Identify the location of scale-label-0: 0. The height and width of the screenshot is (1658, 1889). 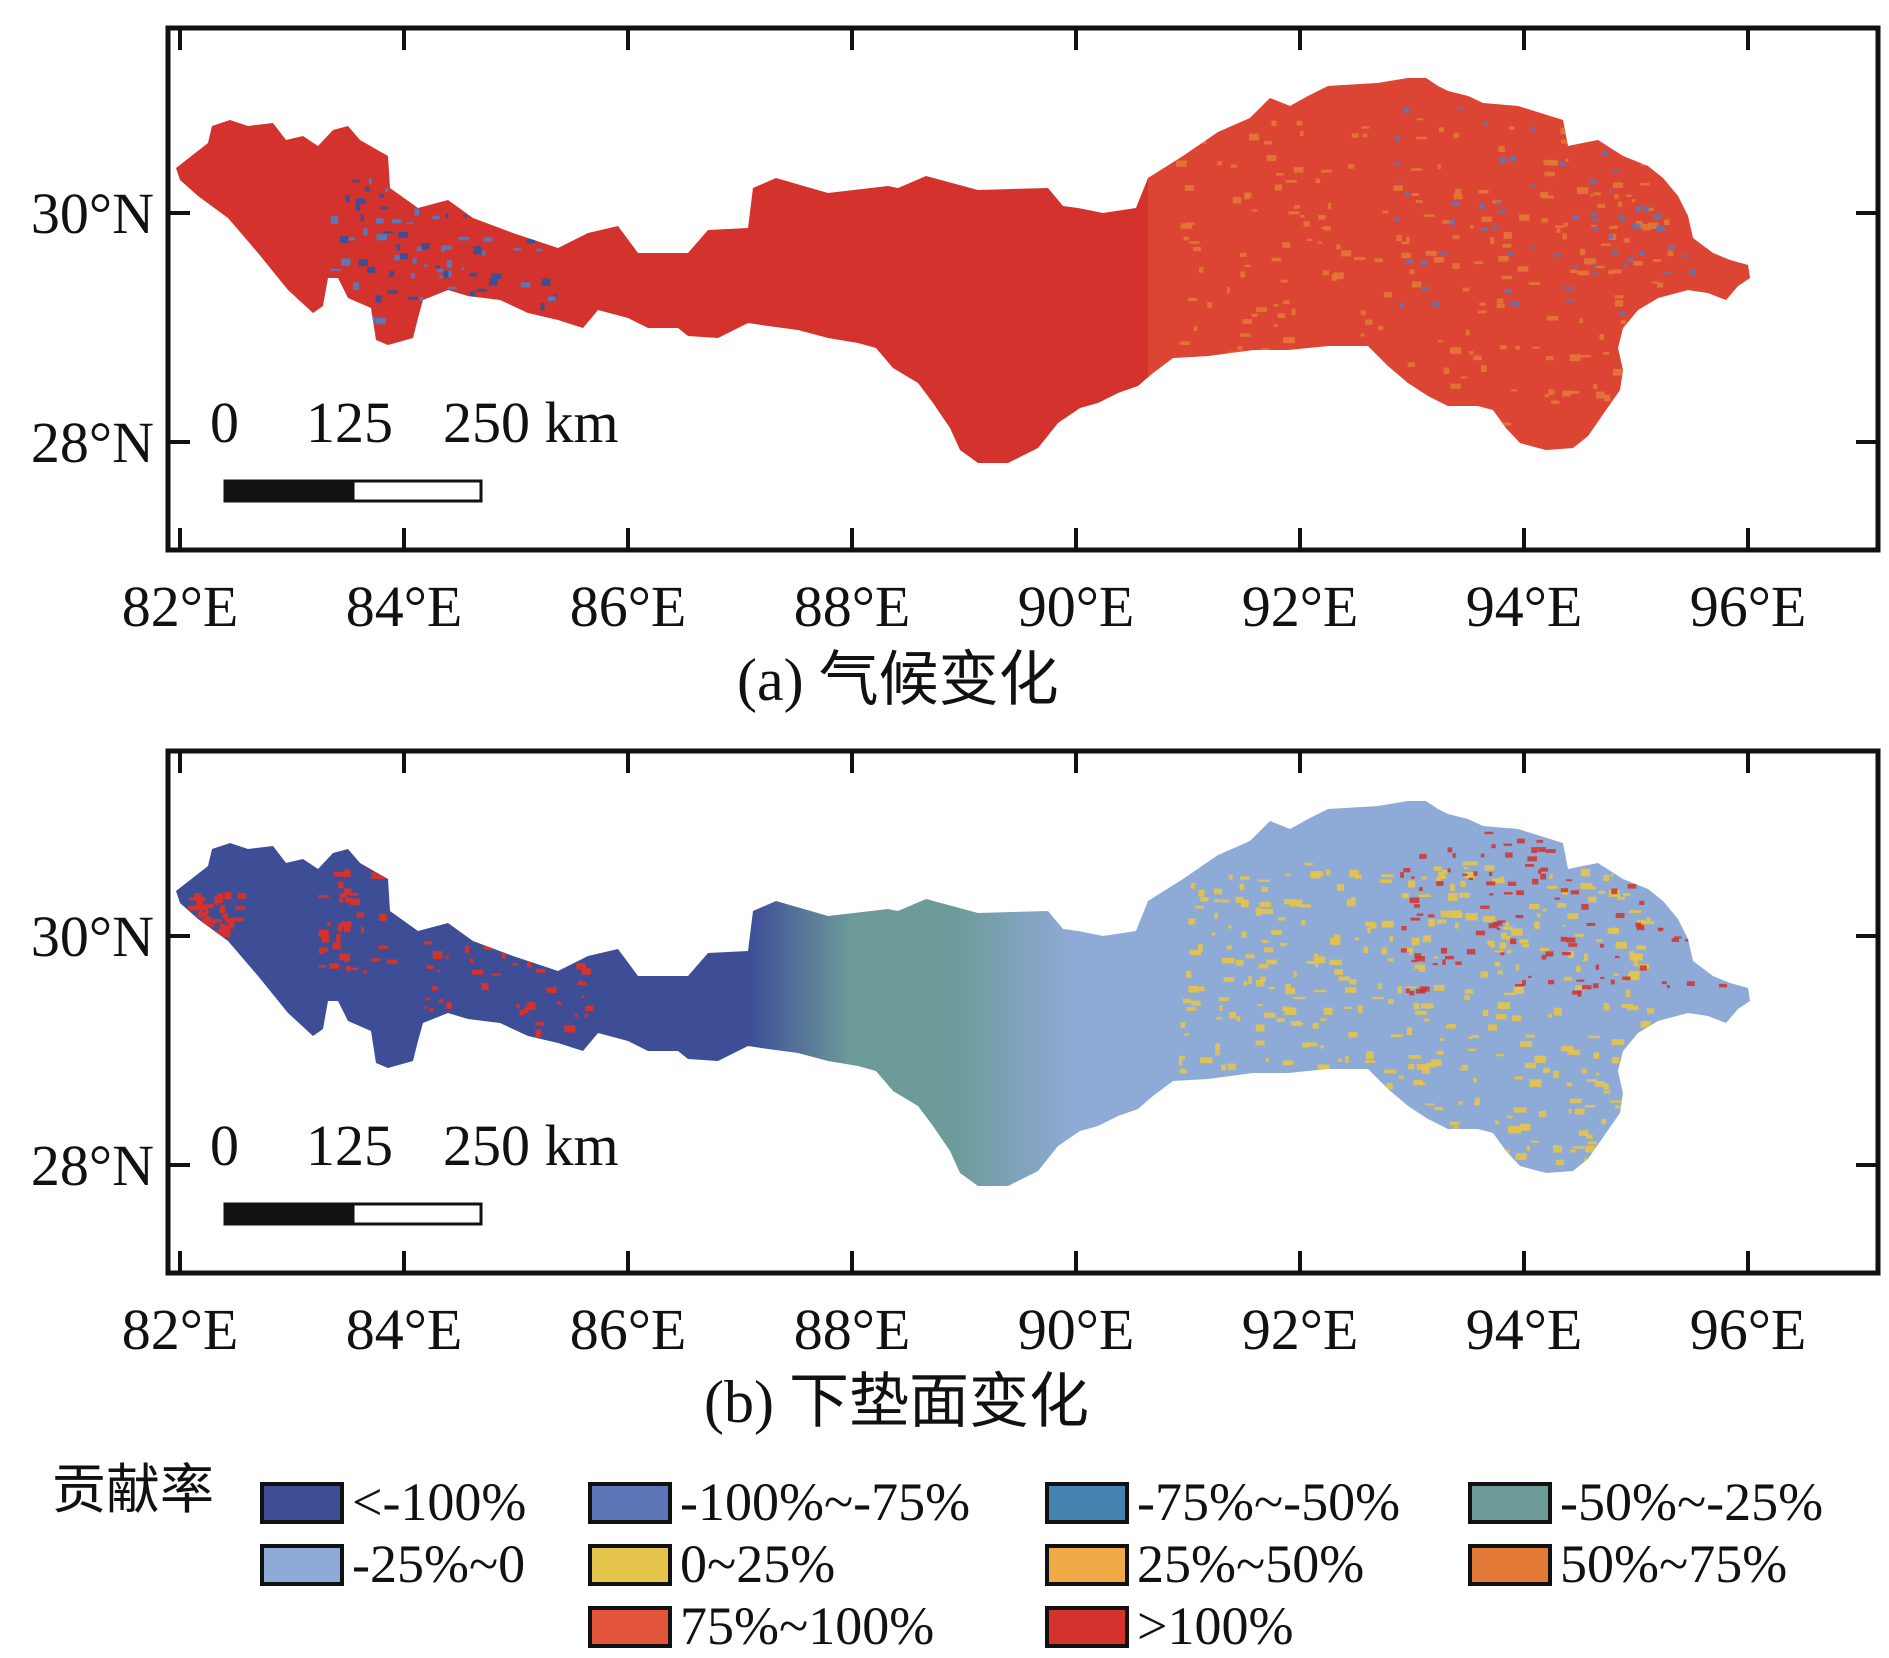
(224, 1145).